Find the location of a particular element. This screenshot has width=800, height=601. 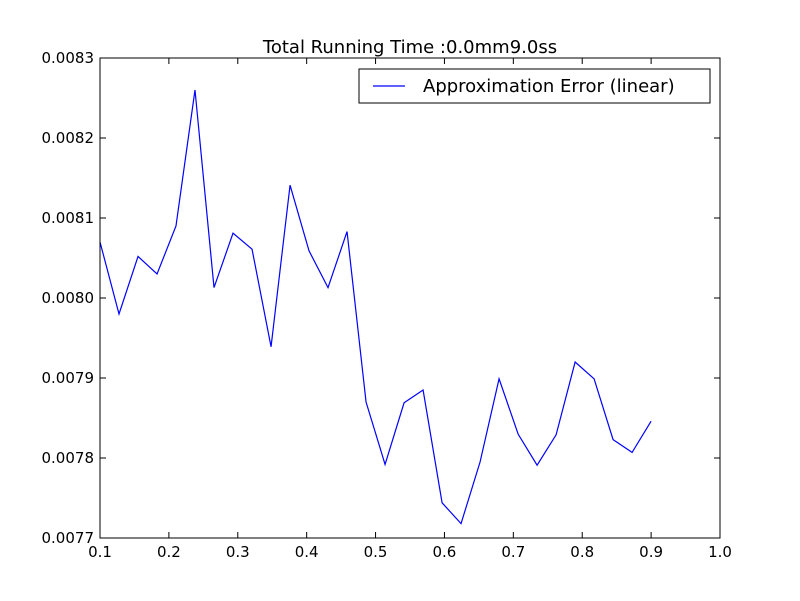

y-tick-label: 0.0083 is located at coordinates (68, 58).